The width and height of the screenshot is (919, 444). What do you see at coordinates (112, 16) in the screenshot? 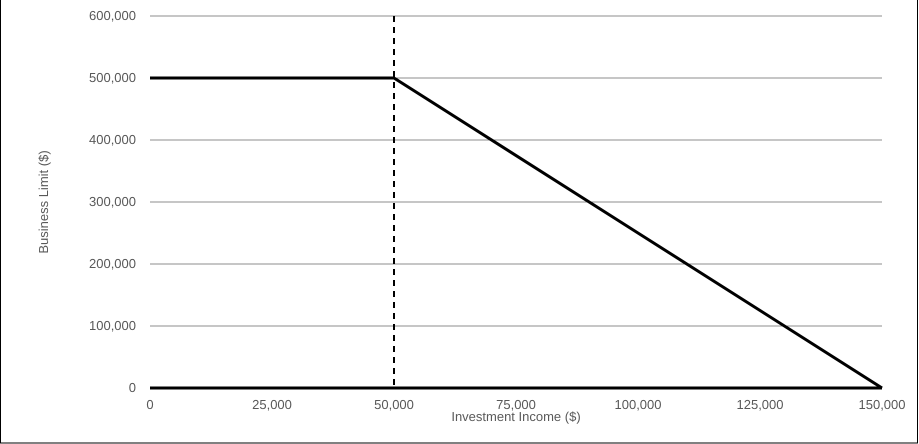
I see `y-tick-label: 600,000` at bounding box center [112, 16].